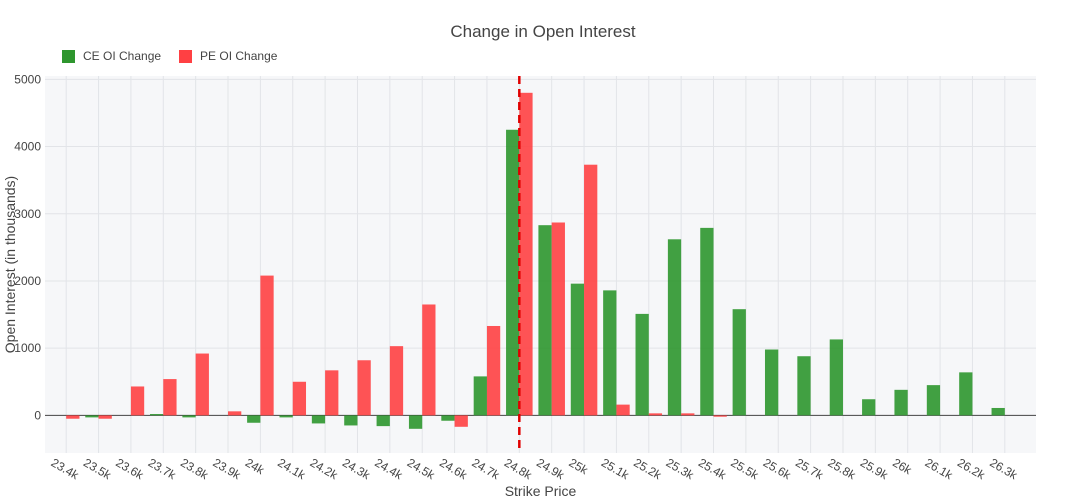 The image size is (1086, 500). Describe the element at coordinates (92, 416) in the screenshot. I see `ce-bar-23.5k` at that location.